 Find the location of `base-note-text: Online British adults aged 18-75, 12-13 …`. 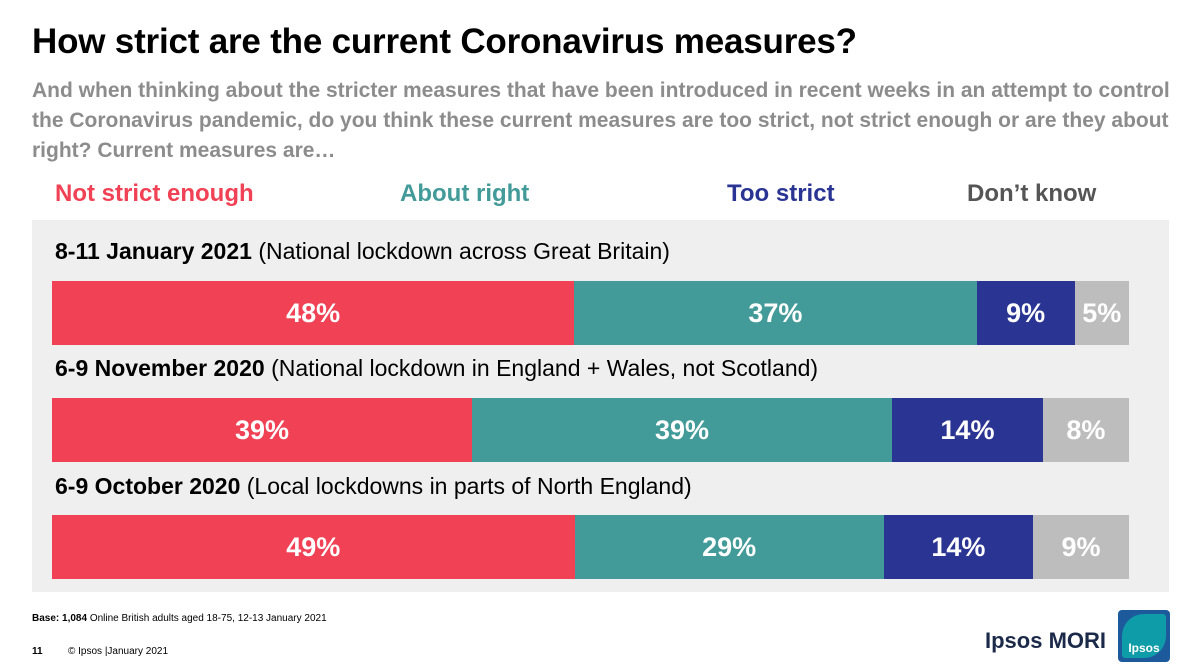

base-note-text: Online British adults aged 18-75, 12-13 … is located at coordinates (207, 618).